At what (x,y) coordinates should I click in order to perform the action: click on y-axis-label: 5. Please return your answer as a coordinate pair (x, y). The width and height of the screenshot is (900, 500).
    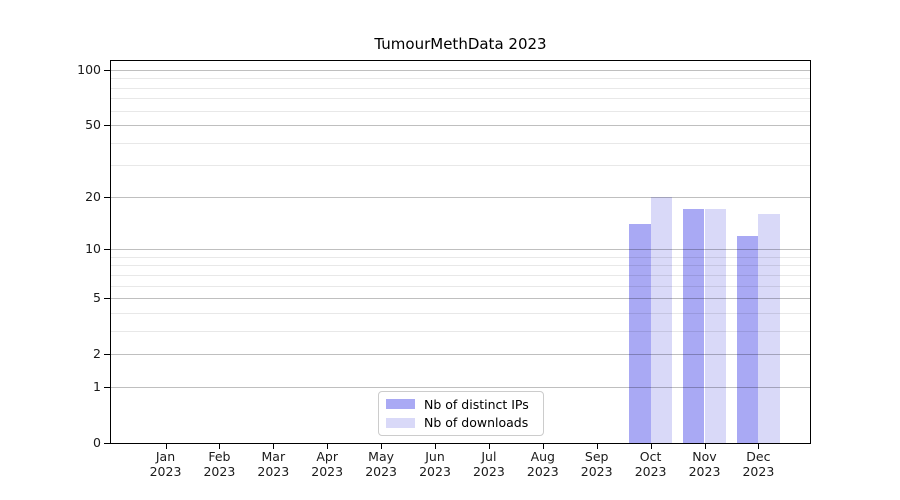
    Looking at the image, I should click on (97, 298).